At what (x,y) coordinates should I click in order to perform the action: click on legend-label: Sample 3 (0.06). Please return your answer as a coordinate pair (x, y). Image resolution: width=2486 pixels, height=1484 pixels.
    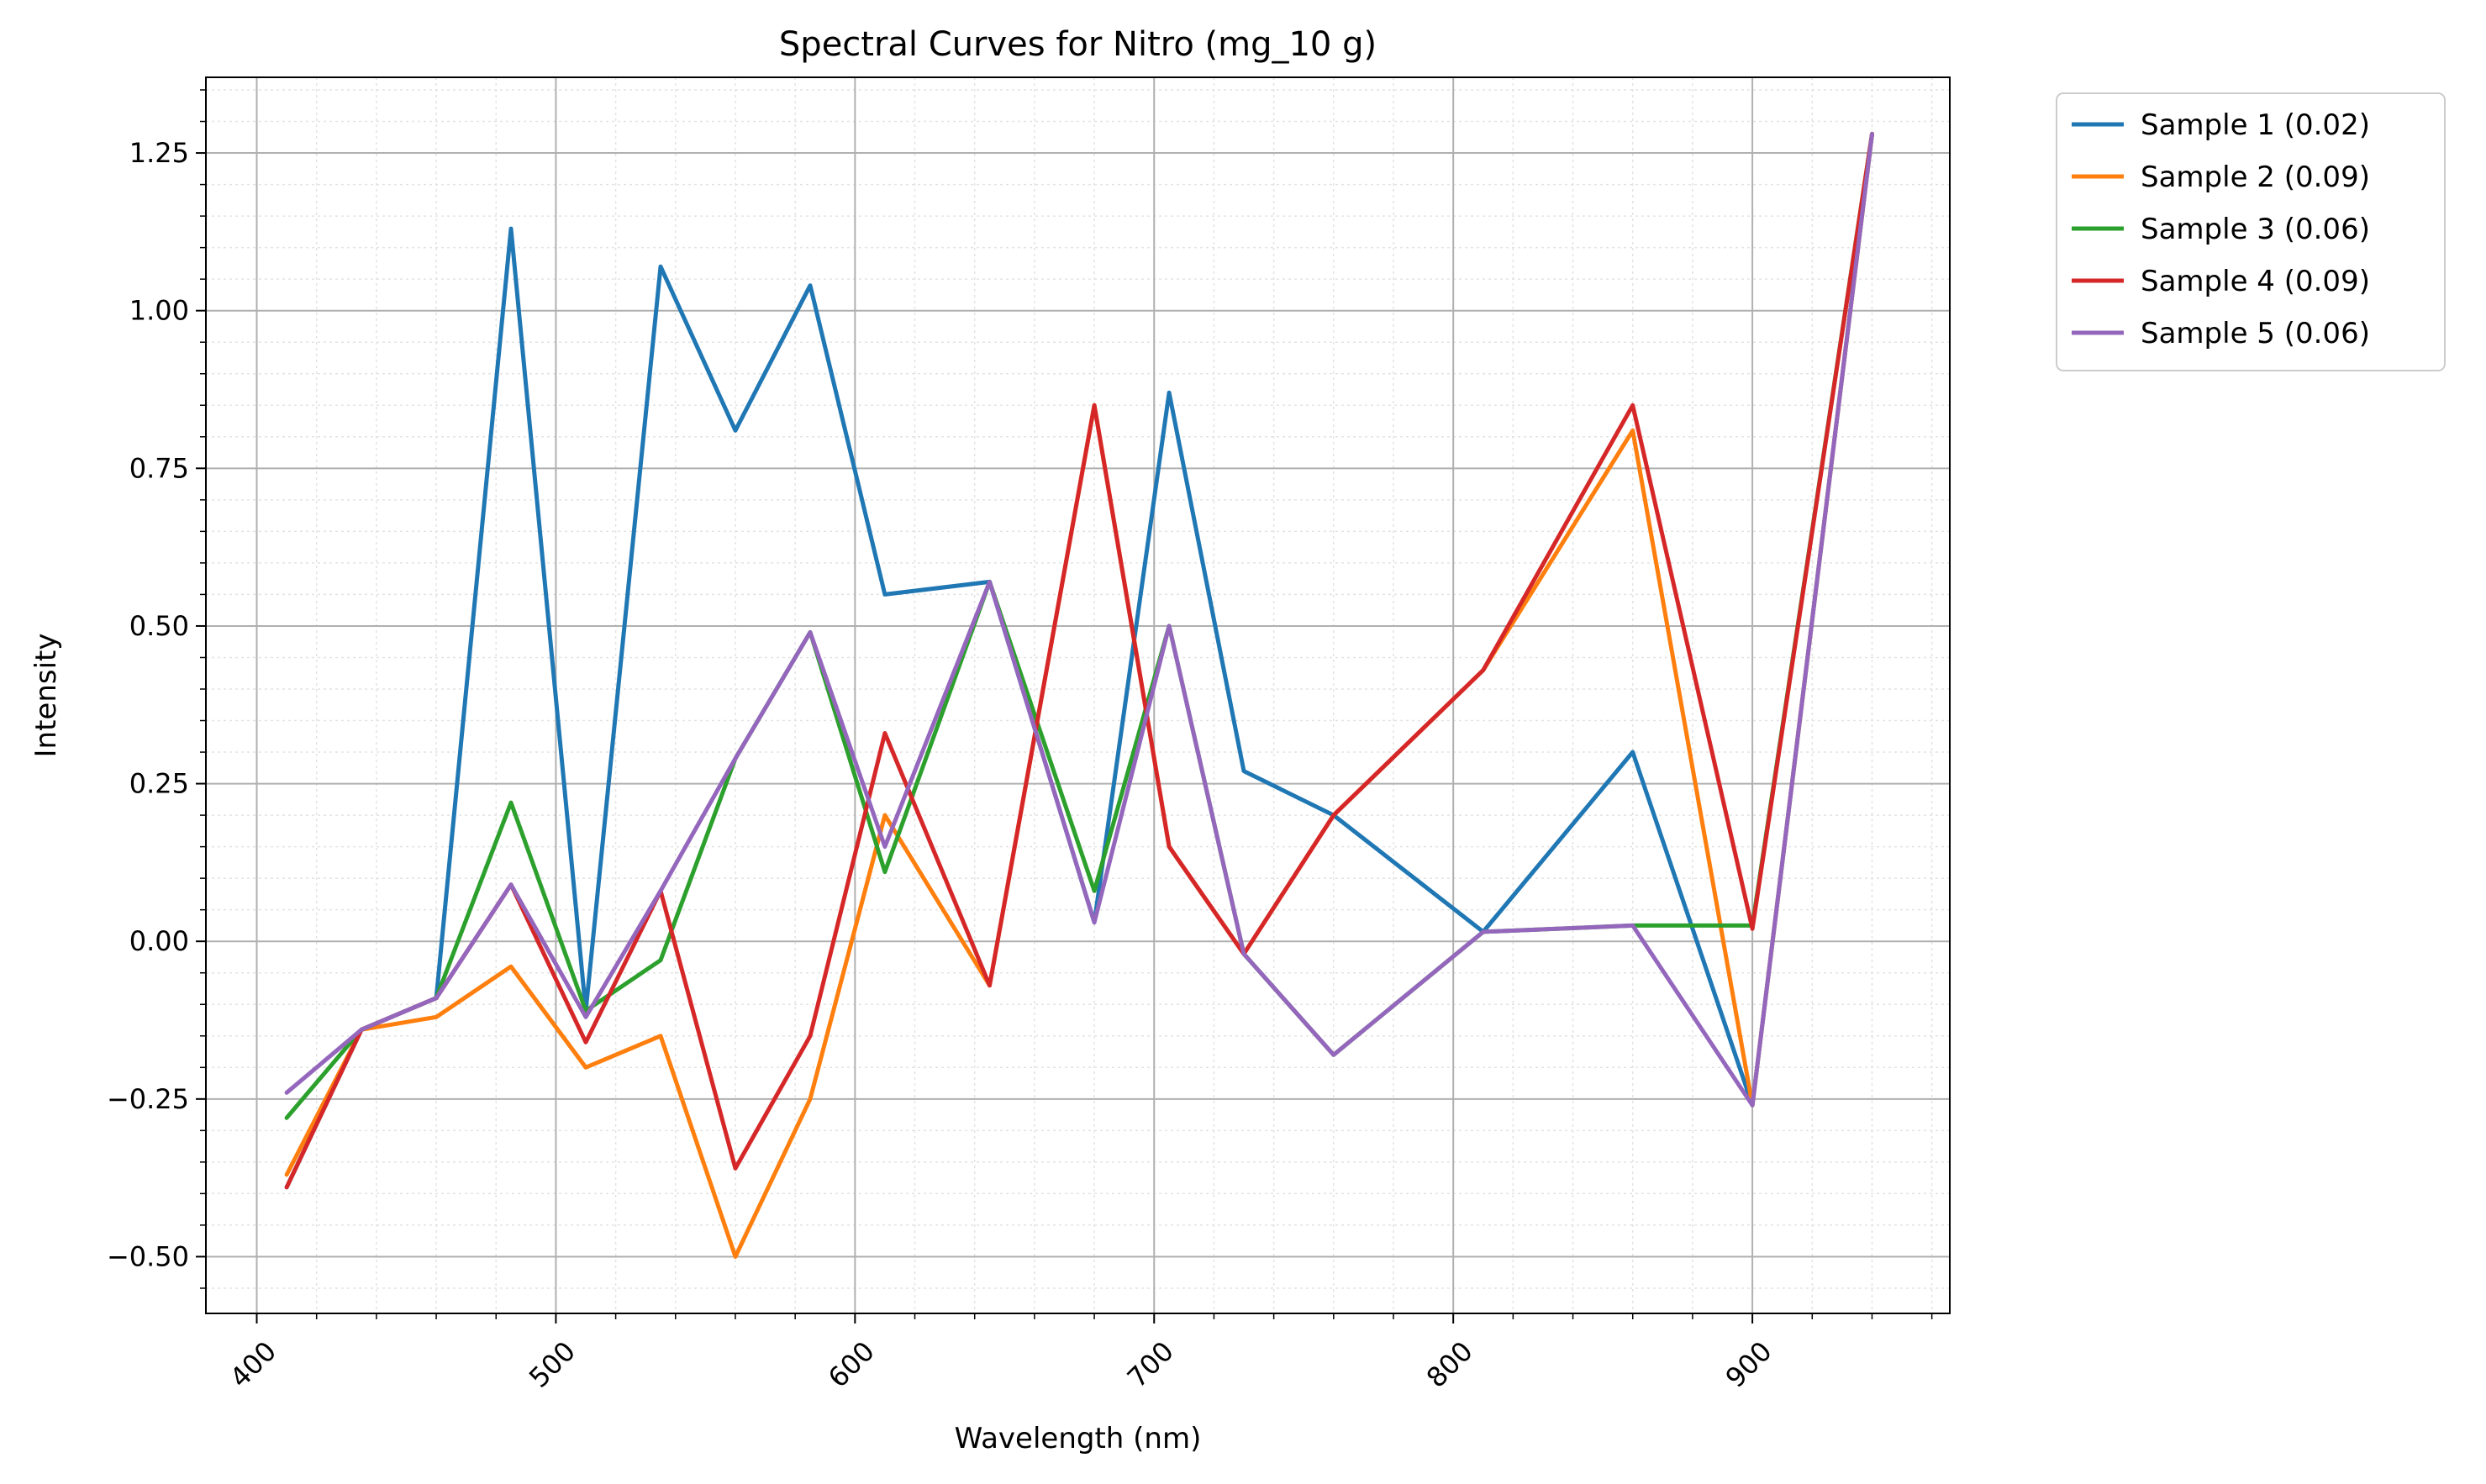
    Looking at the image, I should click on (2255, 230).